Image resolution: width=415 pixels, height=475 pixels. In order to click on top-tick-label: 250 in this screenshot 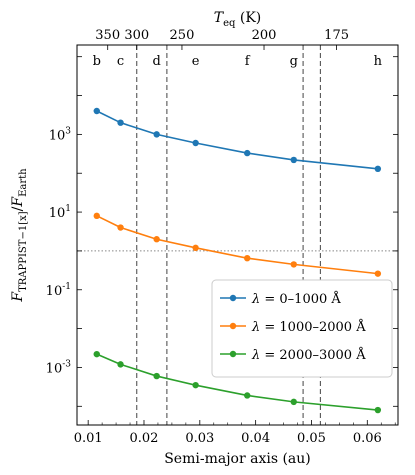, I will do `click(182, 35)`.